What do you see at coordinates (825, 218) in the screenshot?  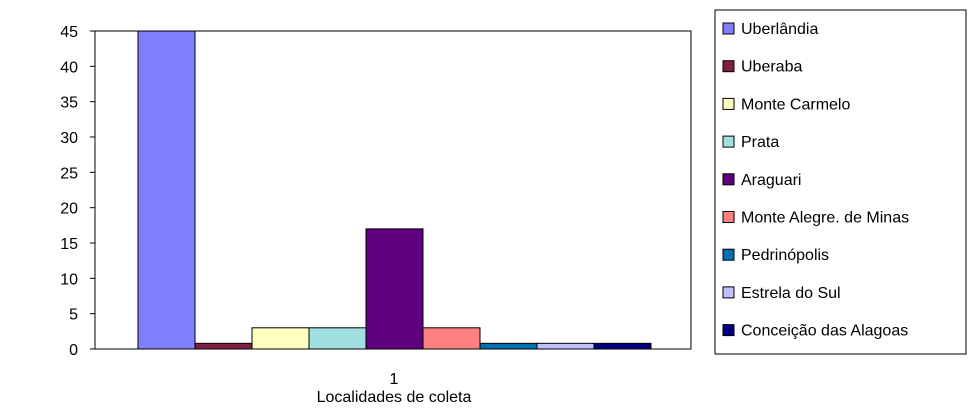 I see `legend-label: Monte Alegre. de Minas` at bounding box center [825, 218].